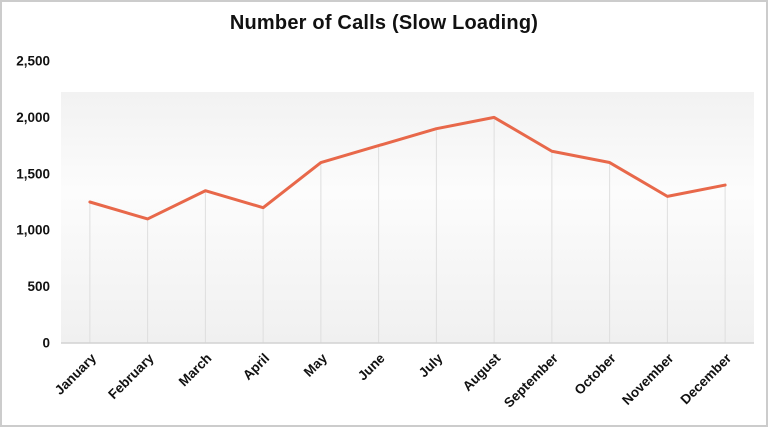 The width and height of the screenshot is (768, 427). What do you see at coordinates (531, 380) in the screenshot?
I see `x-axis-label: September` at bounding box center [531, 380].